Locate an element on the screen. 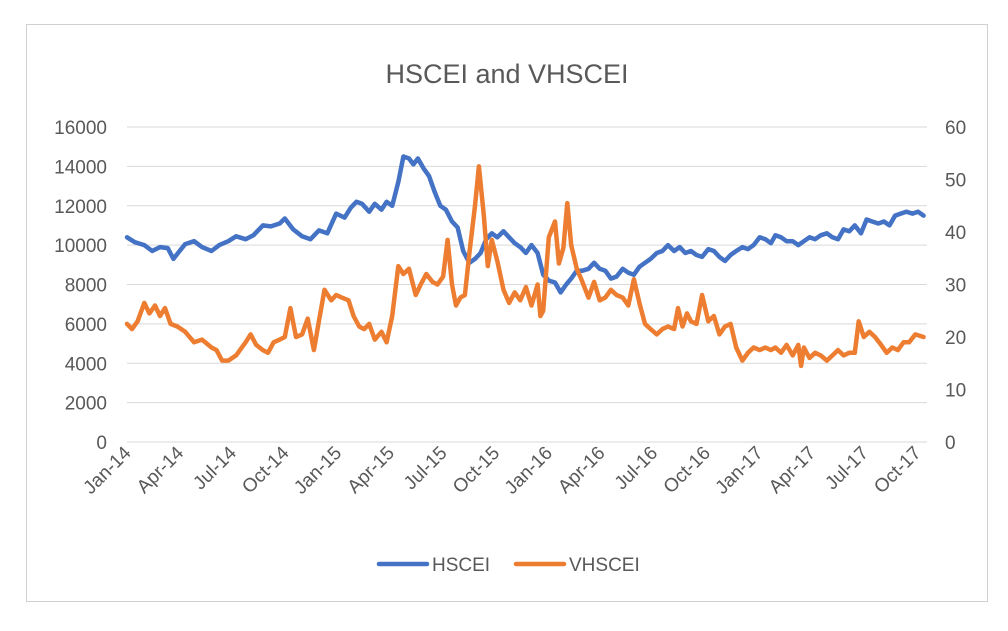  right-axis-ticks: 0 10 20 30 40 50 60 is located at coordinates (955, 286).